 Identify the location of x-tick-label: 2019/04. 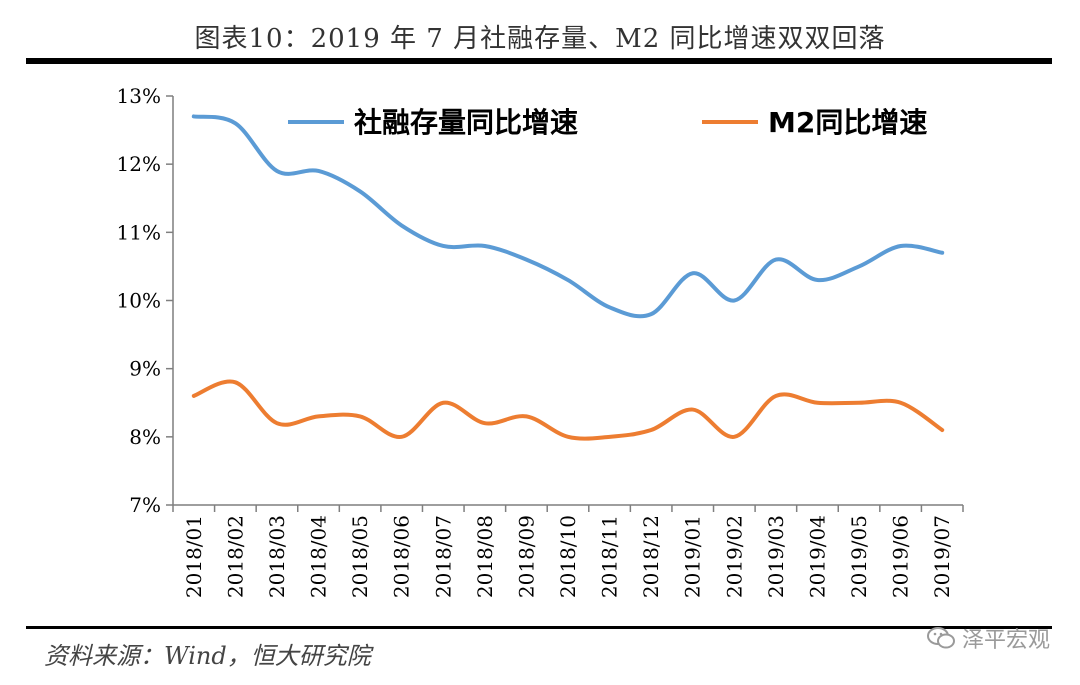
(817, 556).